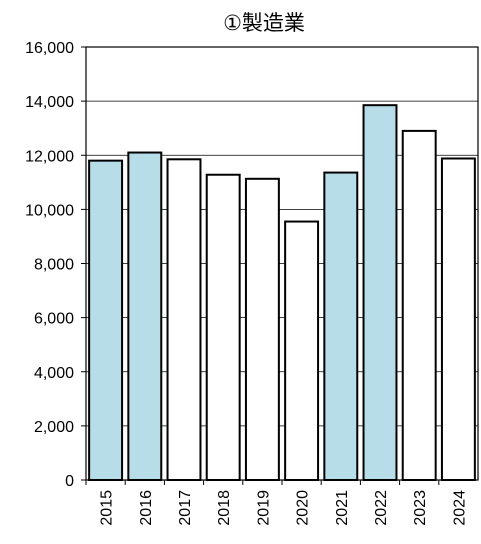 The width and height of the screenshot is (481, 544). Describe the element at coordinates (224, 508) in the screenshot. I see `x-tick-label: 2018` at that location.